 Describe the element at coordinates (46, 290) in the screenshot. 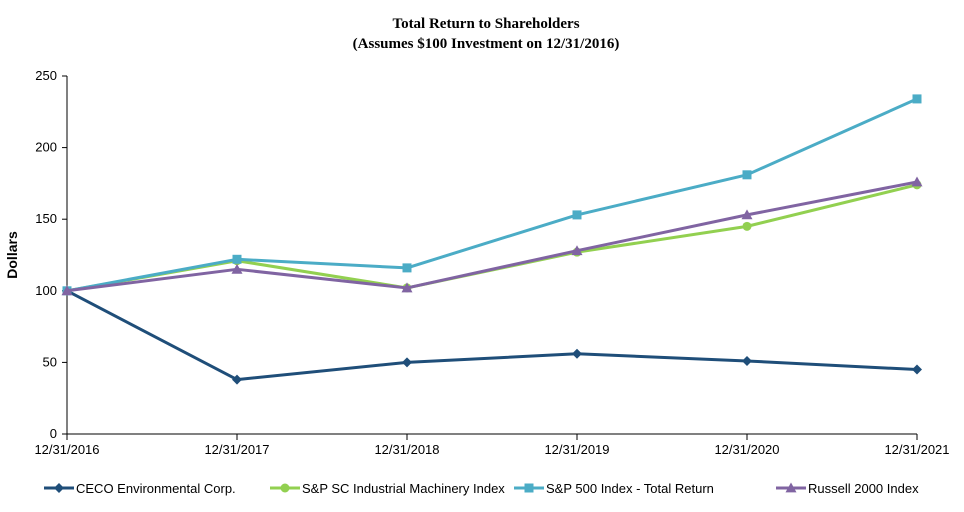

I see `y-tick-label: 100` at that location.